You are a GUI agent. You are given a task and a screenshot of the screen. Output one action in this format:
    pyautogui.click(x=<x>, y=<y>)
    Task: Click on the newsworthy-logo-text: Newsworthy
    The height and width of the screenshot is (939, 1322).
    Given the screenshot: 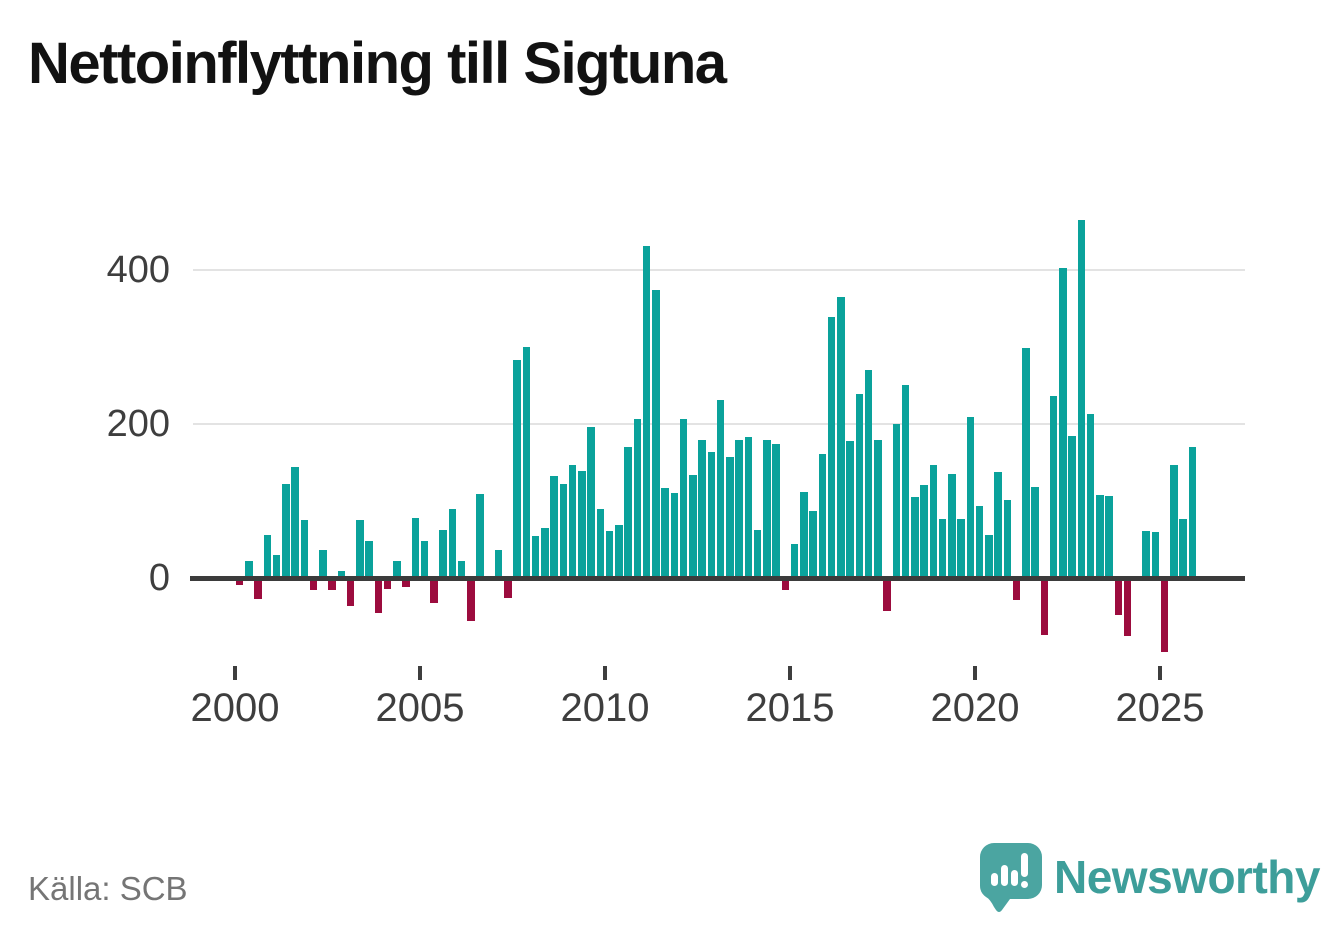 What is the action you would take?
    pyautogui.click(x=1187, y=877)
    